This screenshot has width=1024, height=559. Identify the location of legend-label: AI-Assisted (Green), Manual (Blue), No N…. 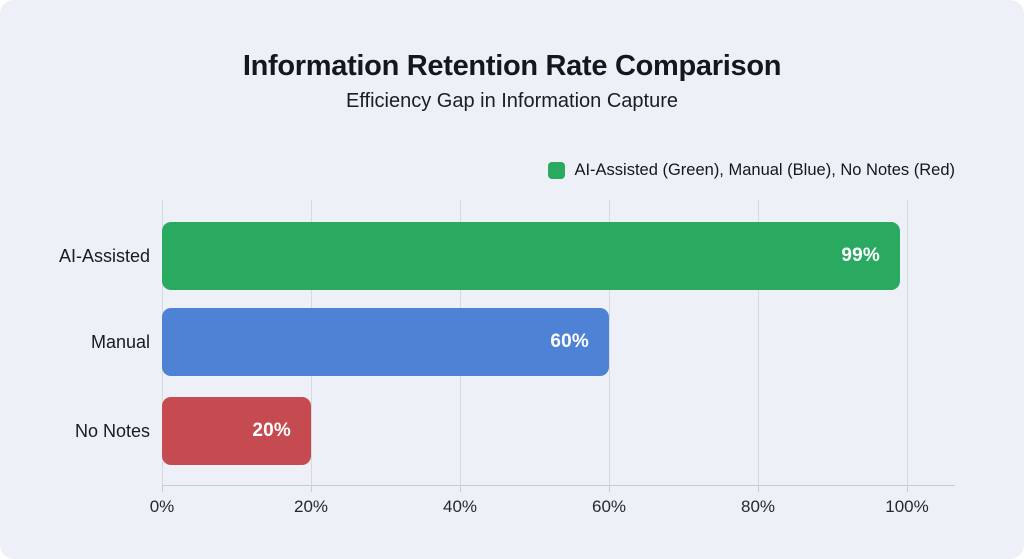
(764, 170).